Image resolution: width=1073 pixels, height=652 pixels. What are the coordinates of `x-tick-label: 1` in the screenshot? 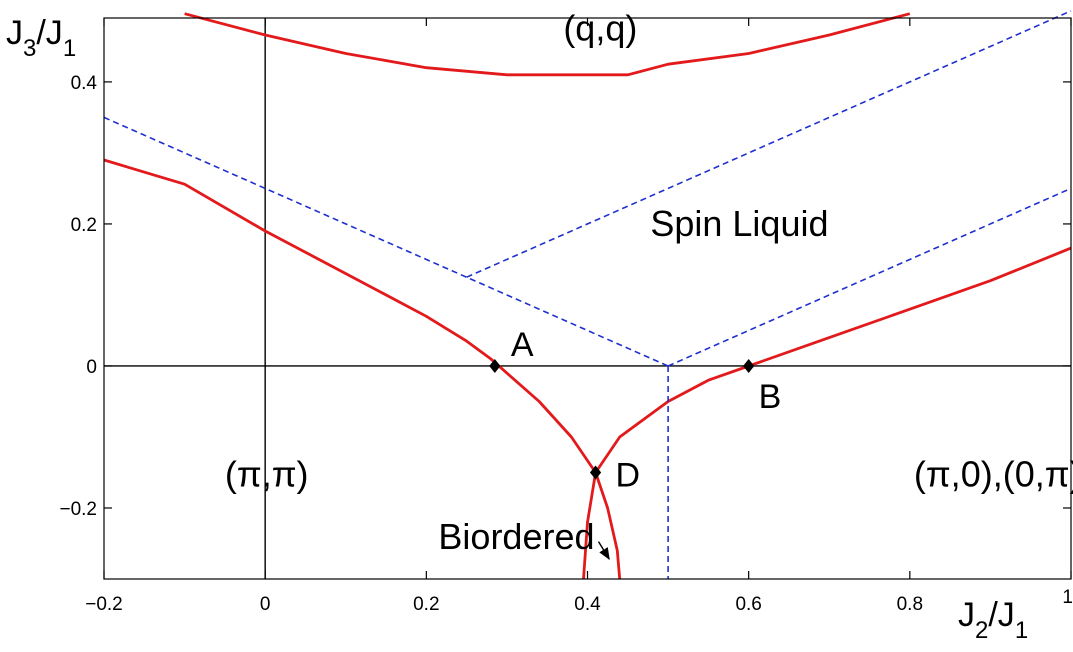 It's located at (1067, 597).